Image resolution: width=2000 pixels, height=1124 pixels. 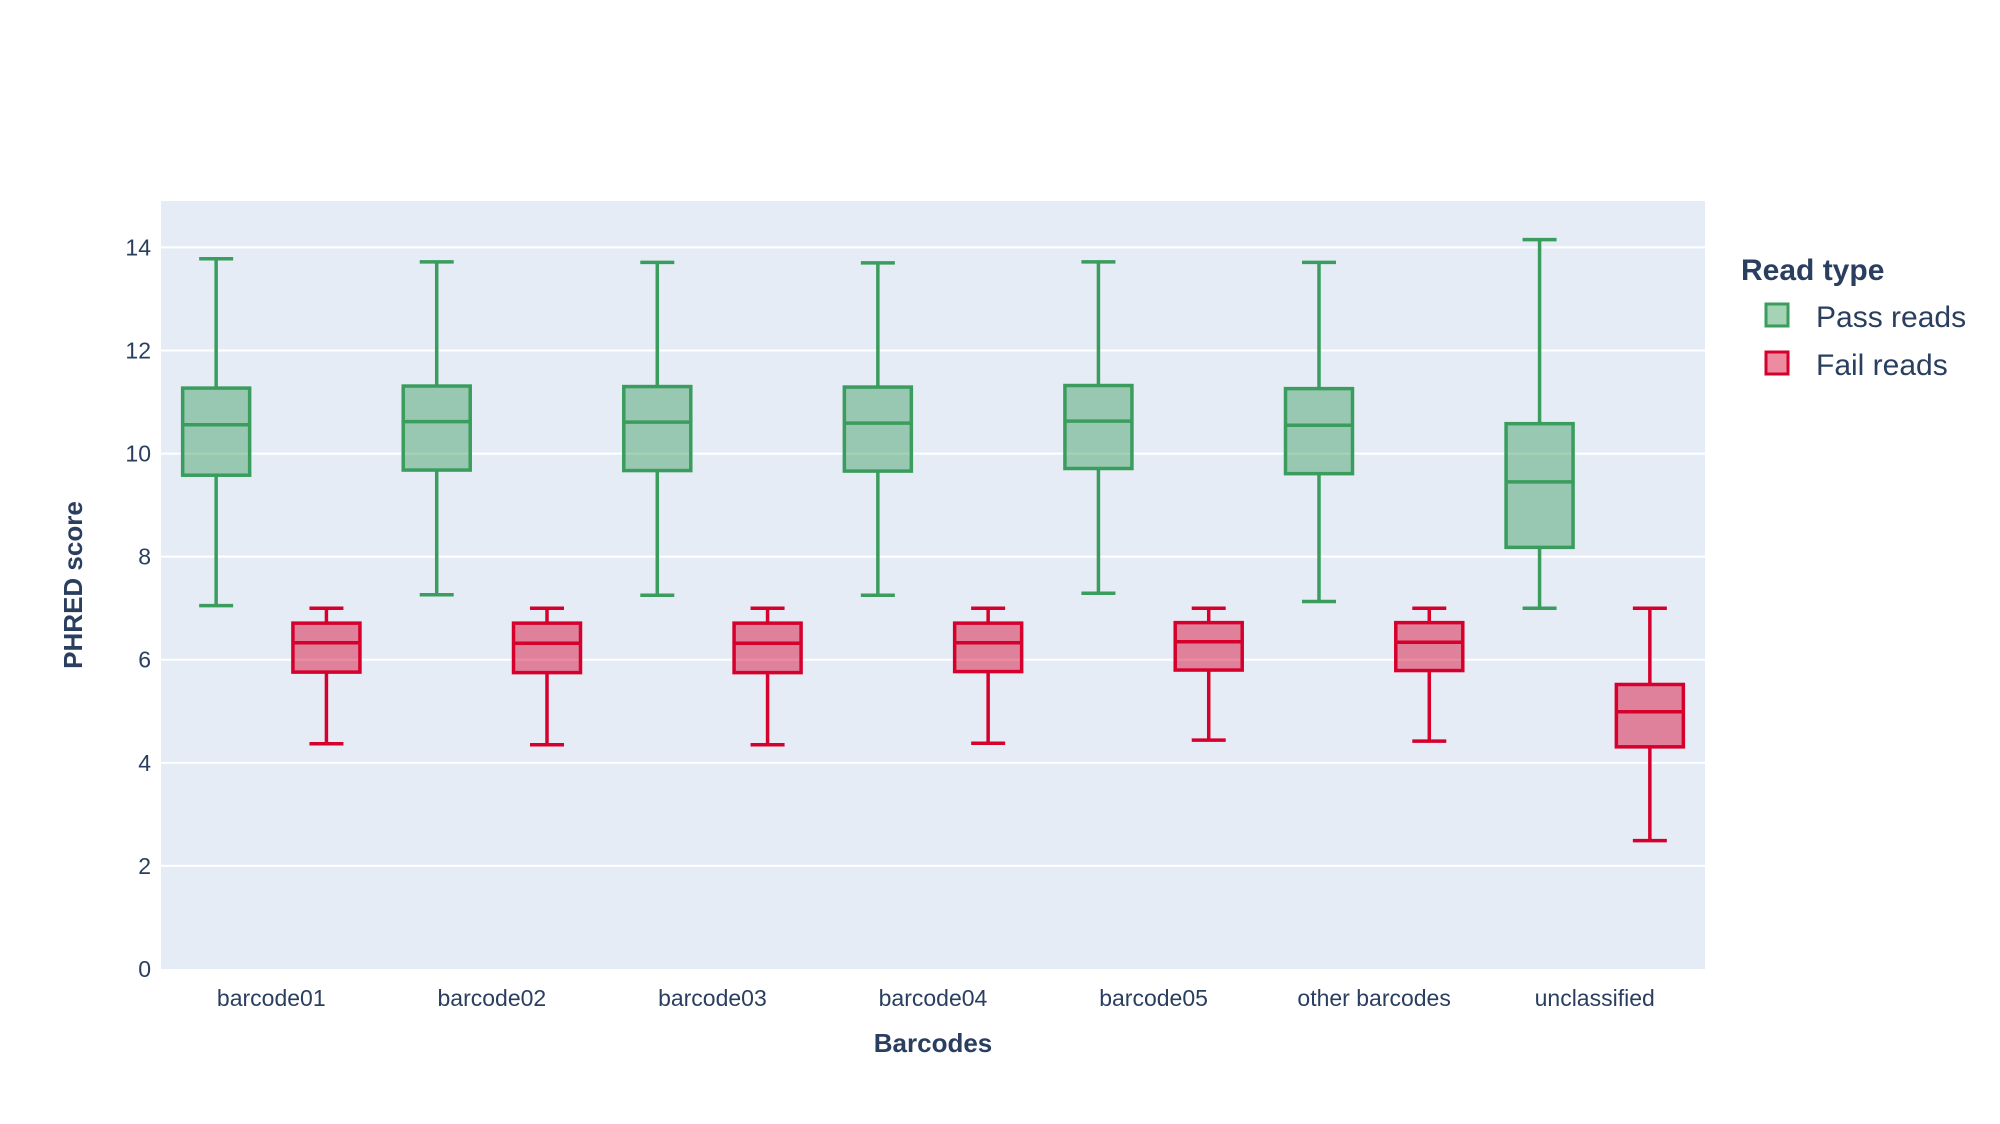 I want to click on y-tick-label: 6, so click(x=144, y=660).